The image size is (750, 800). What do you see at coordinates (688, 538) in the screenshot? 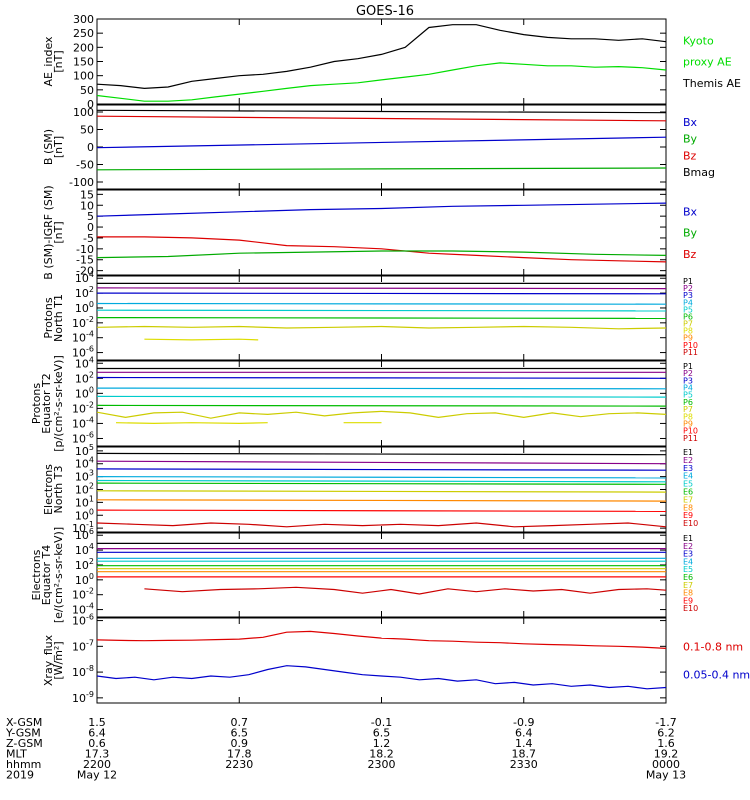
I see `legend-entry: E1` at bounding box center [688, 538].